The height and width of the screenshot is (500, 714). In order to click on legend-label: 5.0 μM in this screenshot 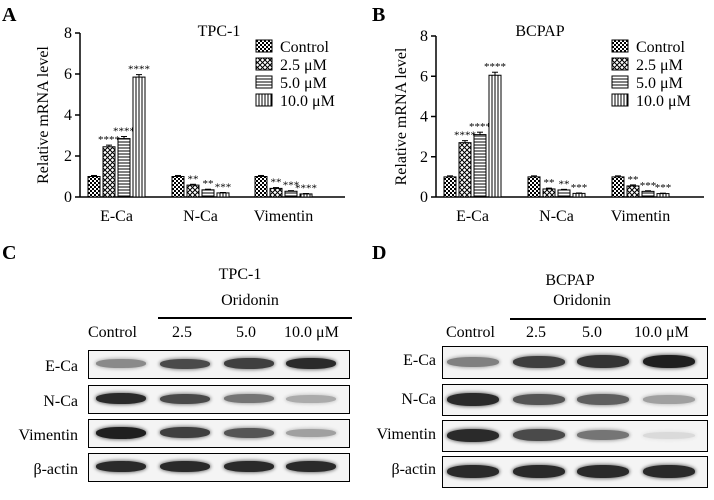, I will do `click(659, 83)`.